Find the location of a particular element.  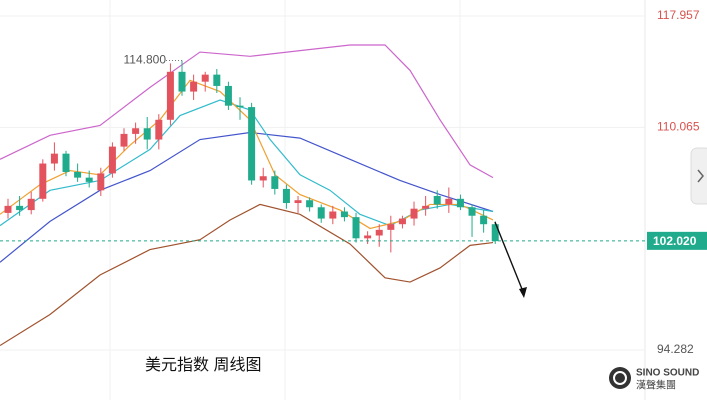

trend-arrow is located at coordinates (509, 258).